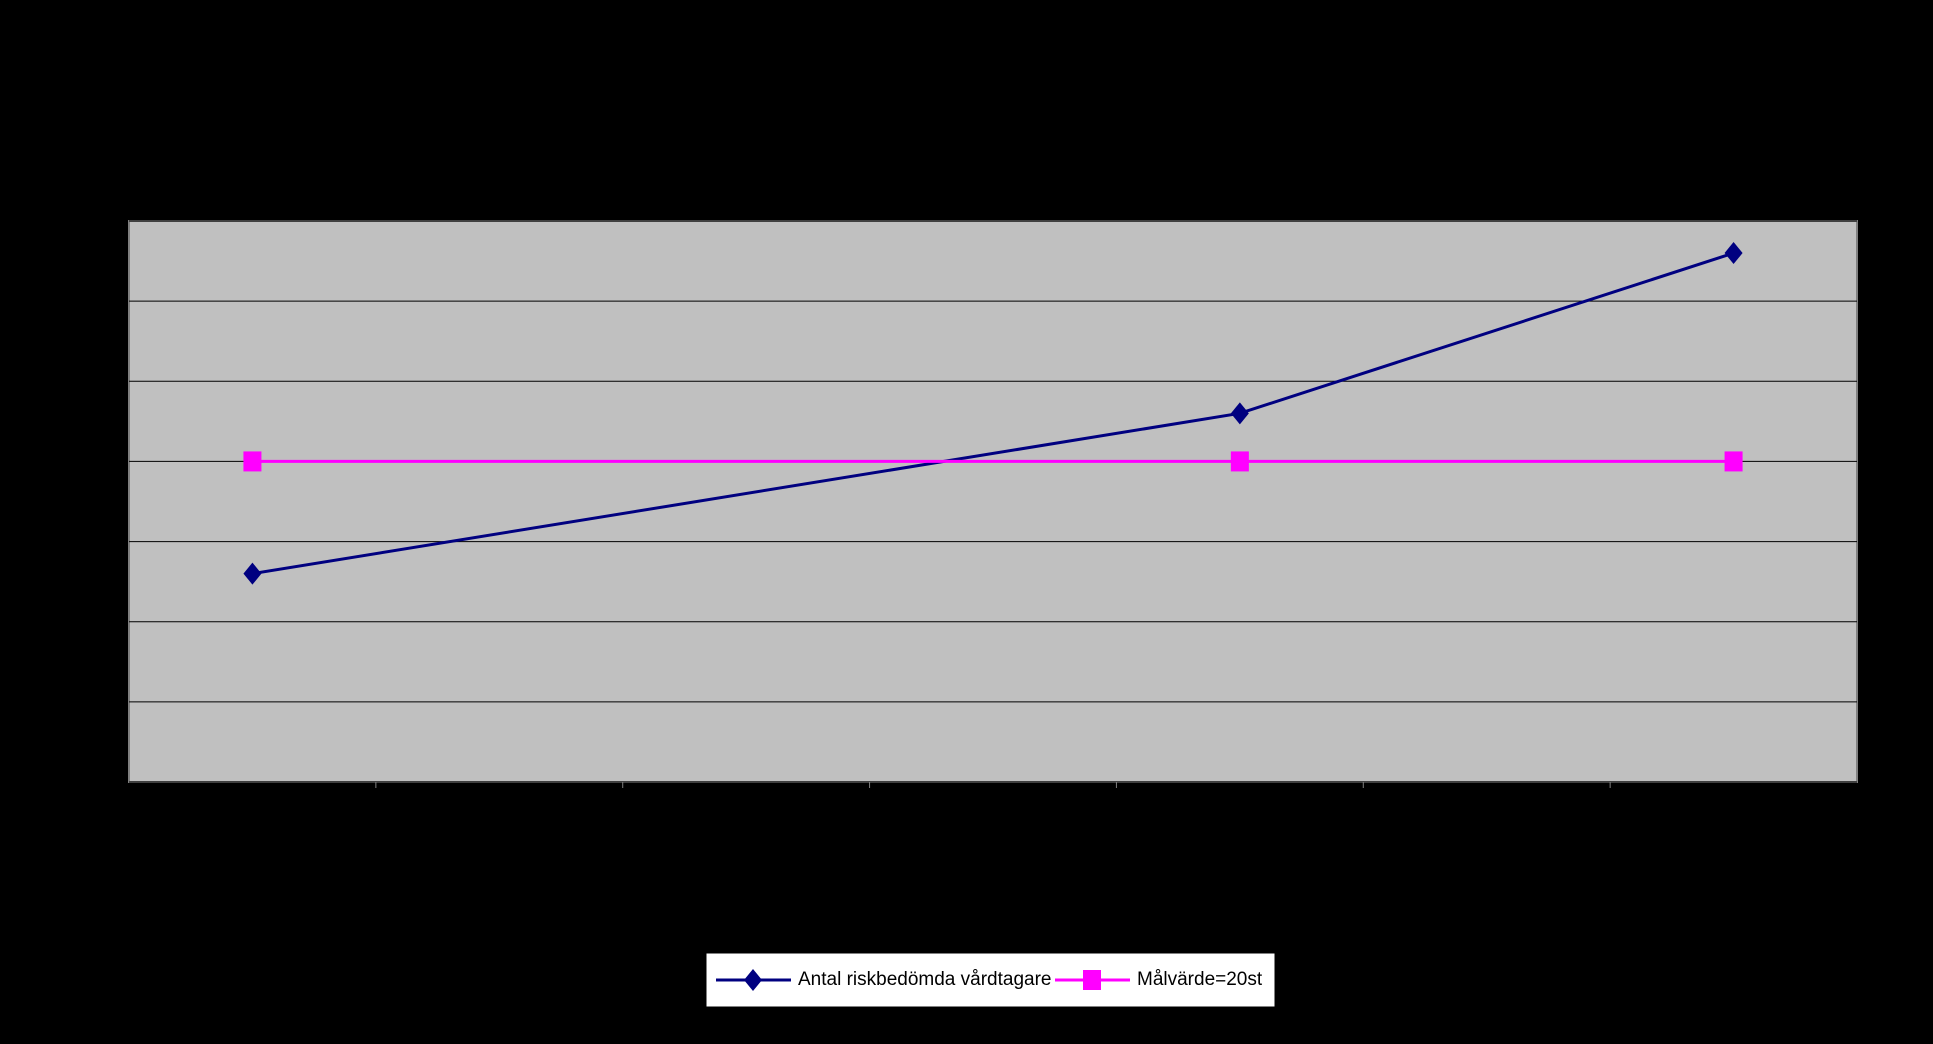 This screenshot has height=1044, width=1933. What do you see at coordinates (992, 878) in the screenshot?
I see `x-axis-title: Månad` at bounding box center [992, 878].